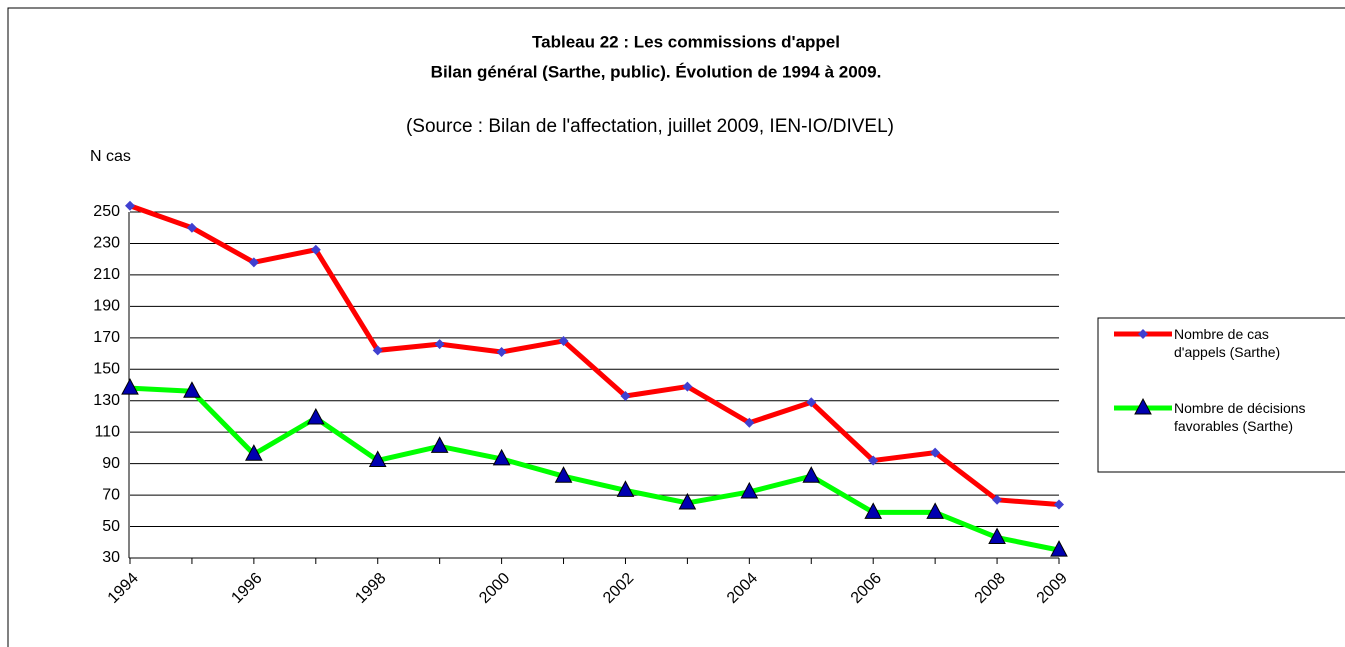  I want to click on y-tick-label: 210, so click(106, 274).